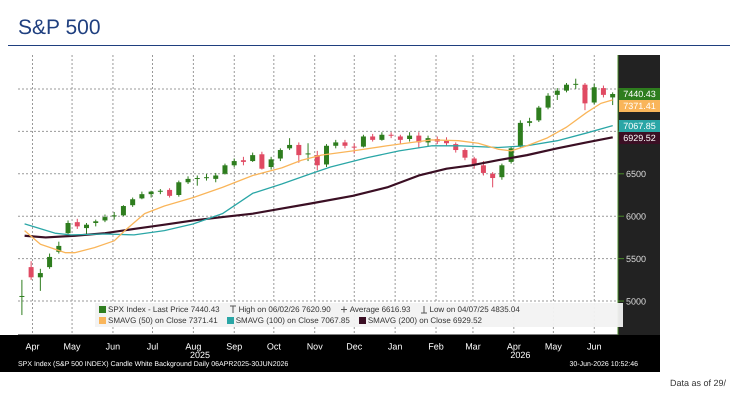 This screenshot has height=394, width=730. Describe the element at coordinates (284, 309) in the screenshot. I see `annotation: High on 06/02/26 7620.90` at that location.